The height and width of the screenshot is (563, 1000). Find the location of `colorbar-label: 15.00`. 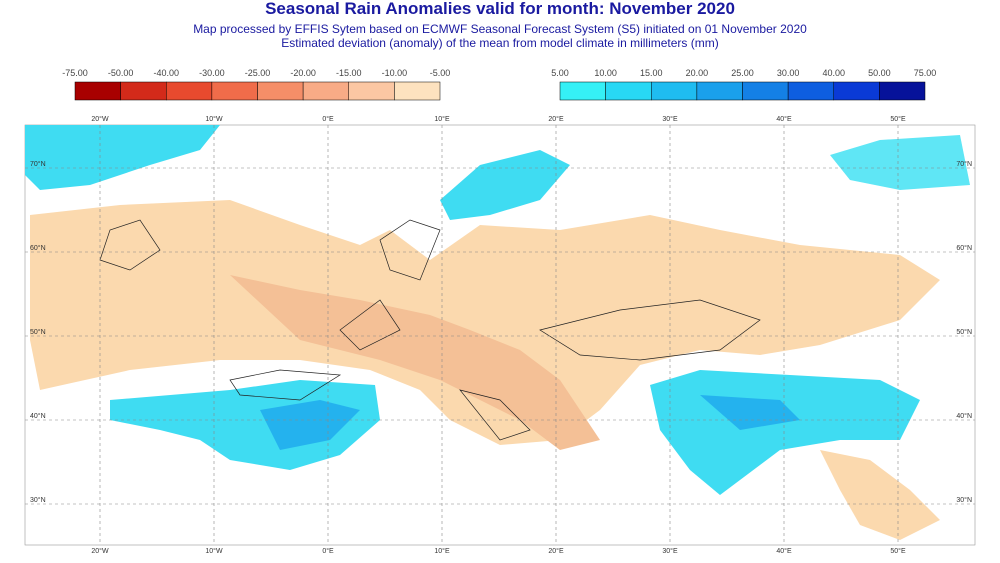

colorbar-label: 15.00 is located at coordinates (651, 73).